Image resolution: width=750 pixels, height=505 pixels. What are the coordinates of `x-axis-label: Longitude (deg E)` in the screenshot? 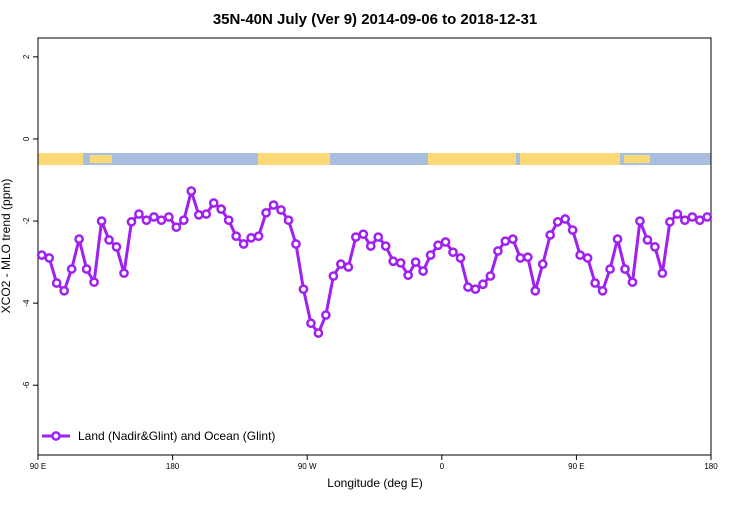 It's located at (374, 483).